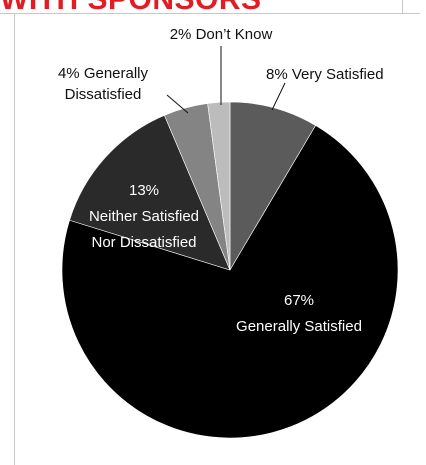 The image size is (426, 465). I want to click on label-neither-line2: Nor Dissatisfied, so click(143, 242).